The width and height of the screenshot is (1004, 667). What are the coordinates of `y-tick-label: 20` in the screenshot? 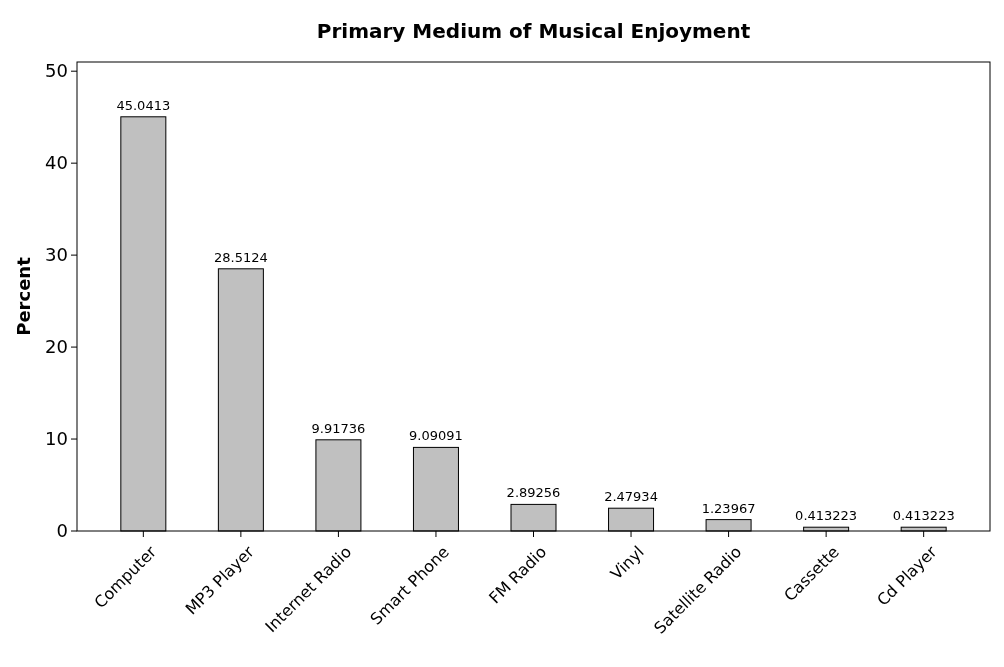 It's located at (56, 347).